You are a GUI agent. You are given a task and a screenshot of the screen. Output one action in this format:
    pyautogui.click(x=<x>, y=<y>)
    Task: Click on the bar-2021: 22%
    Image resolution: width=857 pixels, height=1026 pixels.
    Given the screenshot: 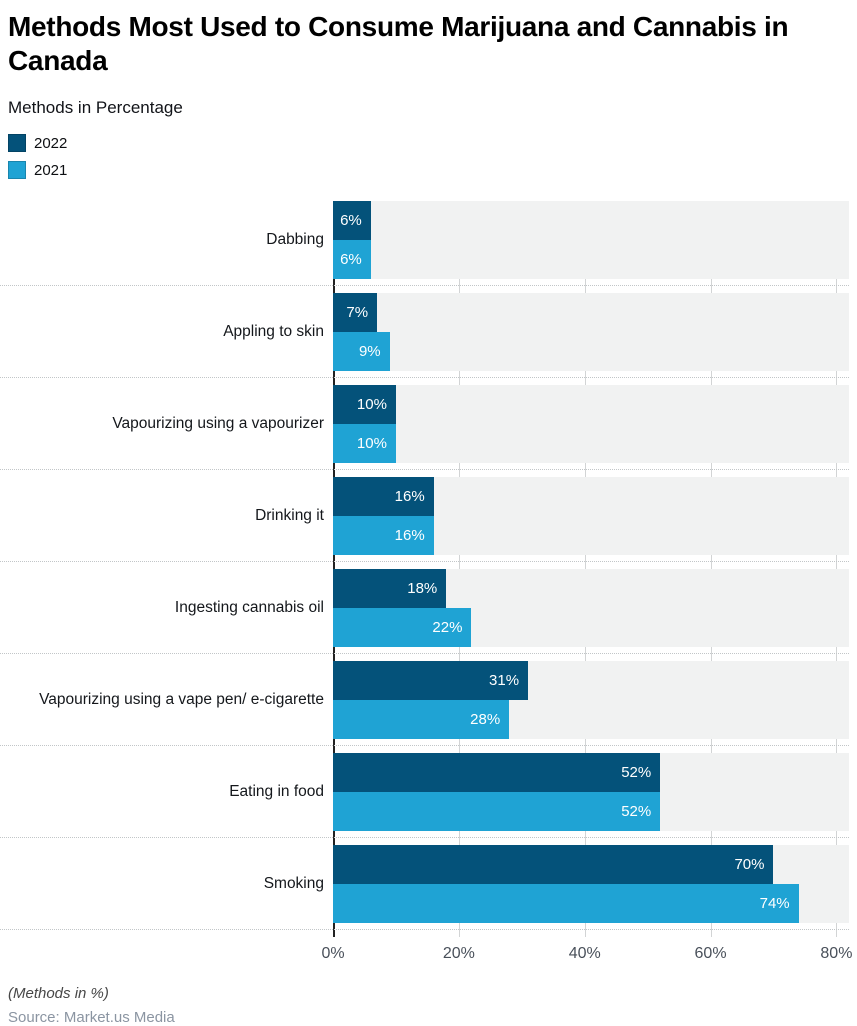 What is the action you would take?
    pyautogui.click(x=402, y=628)
    